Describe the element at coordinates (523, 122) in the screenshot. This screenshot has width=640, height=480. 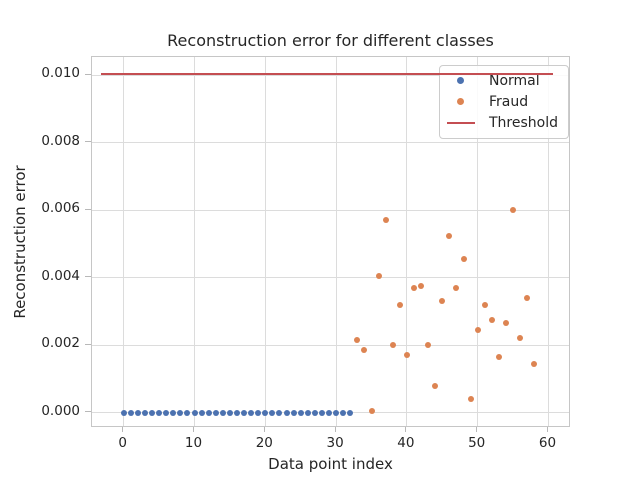
I see `legend-label: Threshold` at that location.